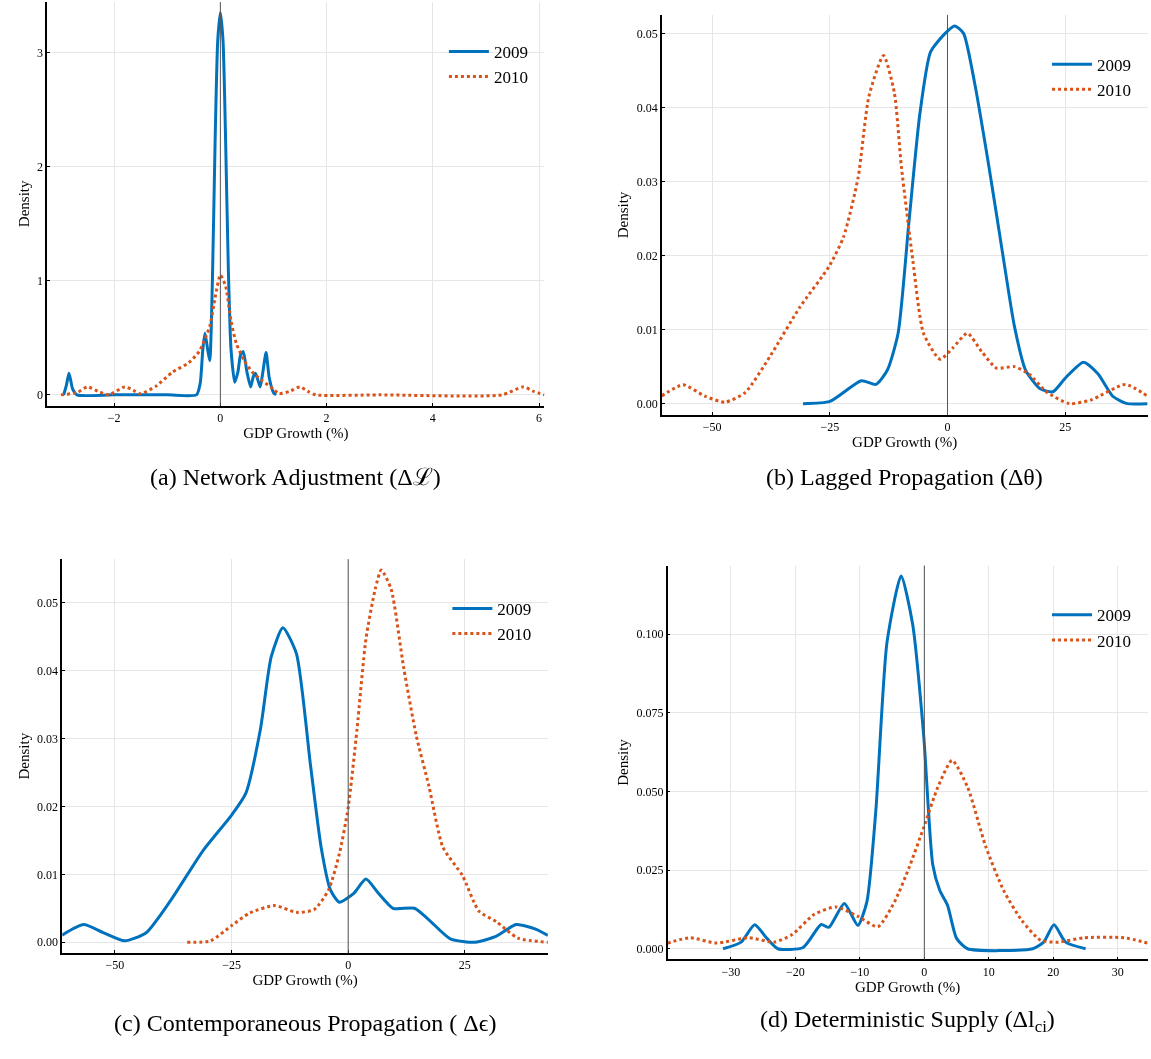 This screenshot has height=1059, width=1151. I want to click on x-tick-label: 4, so click(432, 417).